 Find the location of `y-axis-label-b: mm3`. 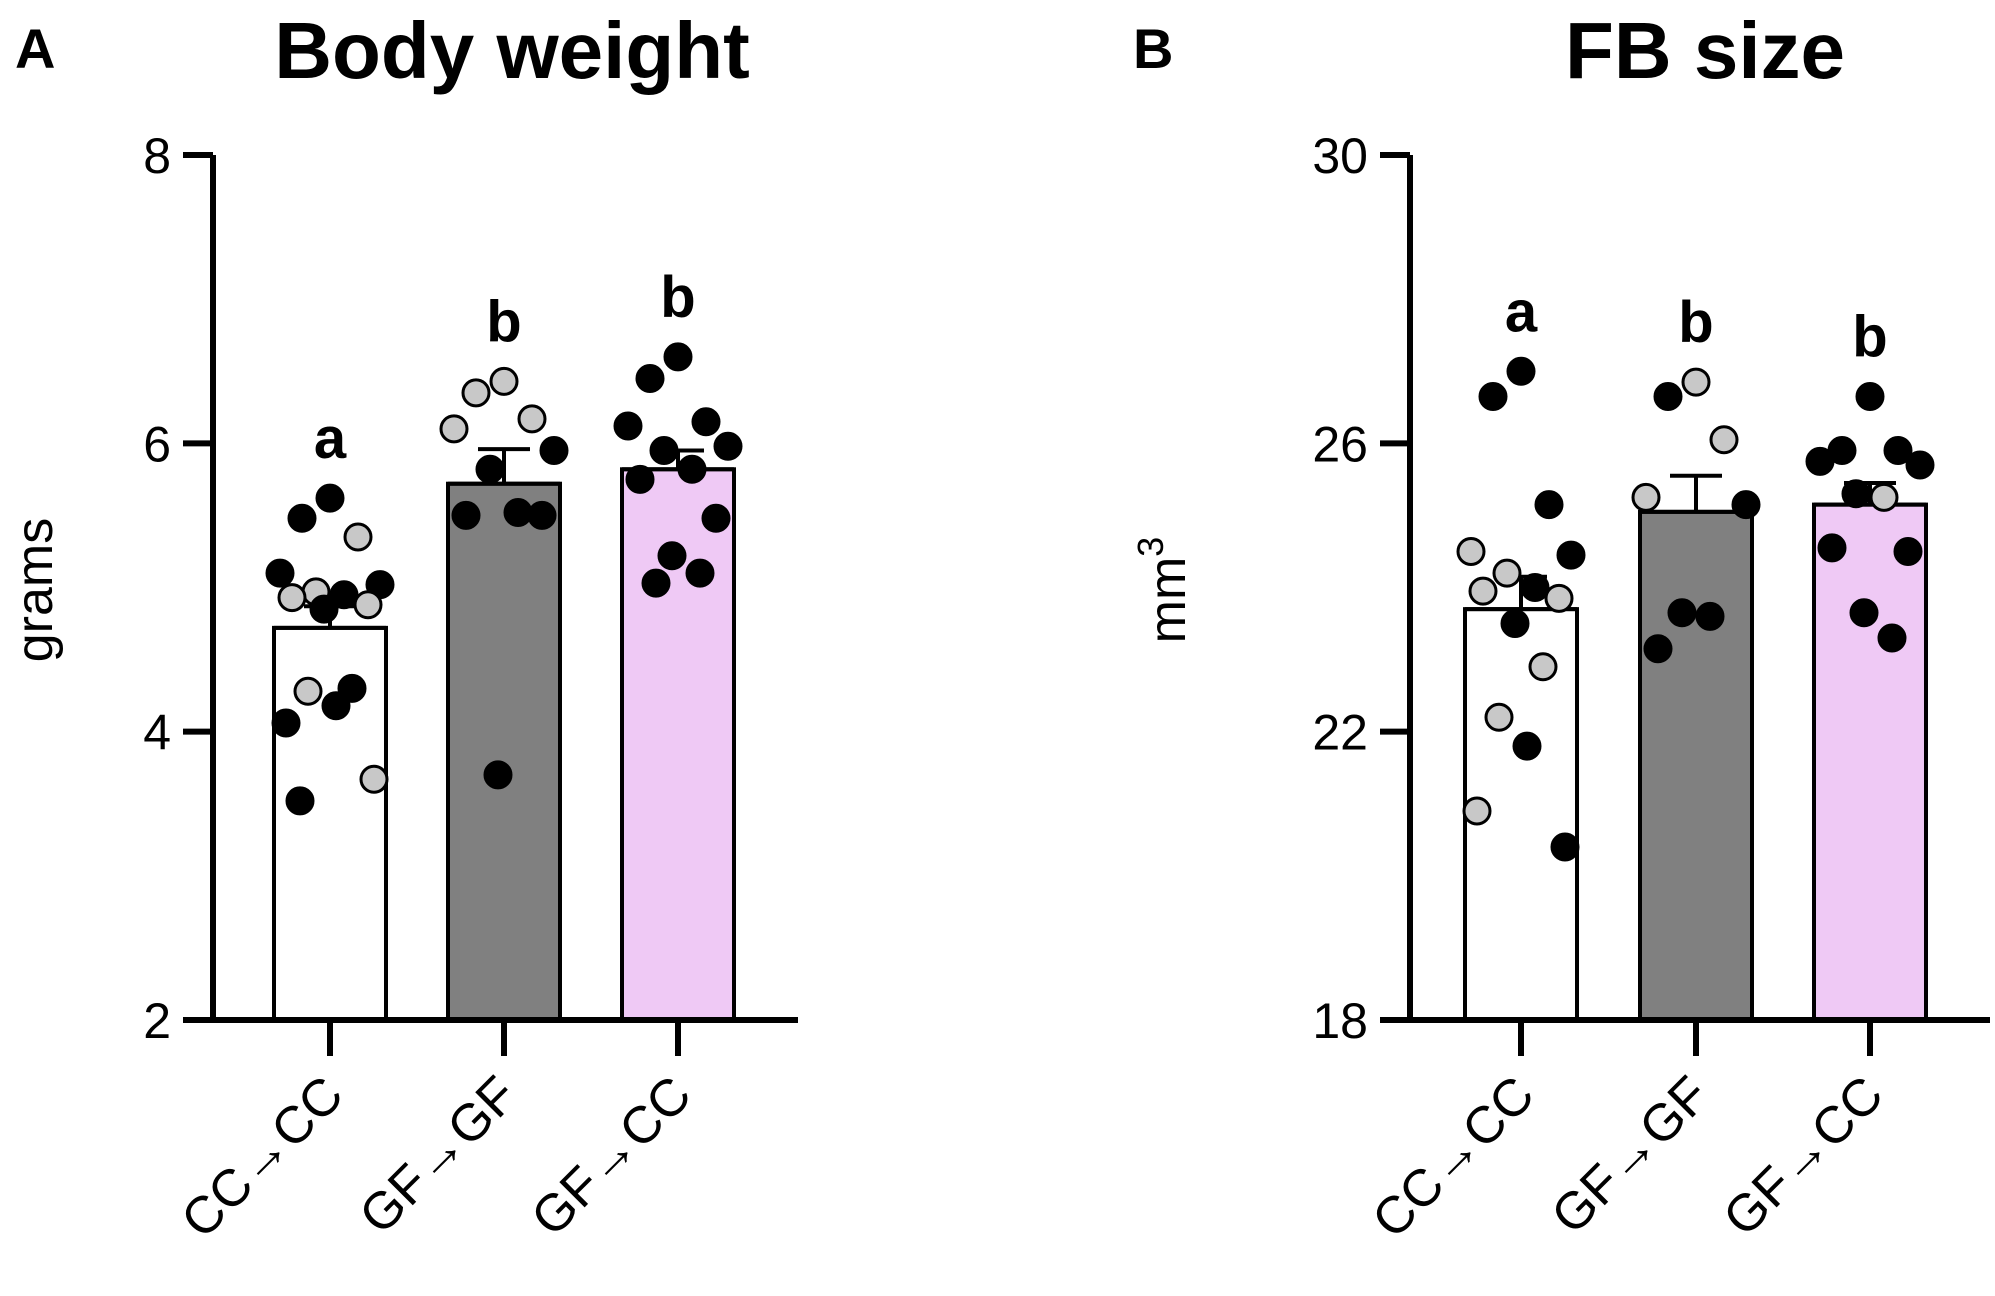

y-axis-label-b: mm3 is located at coordinates (1163, 590).